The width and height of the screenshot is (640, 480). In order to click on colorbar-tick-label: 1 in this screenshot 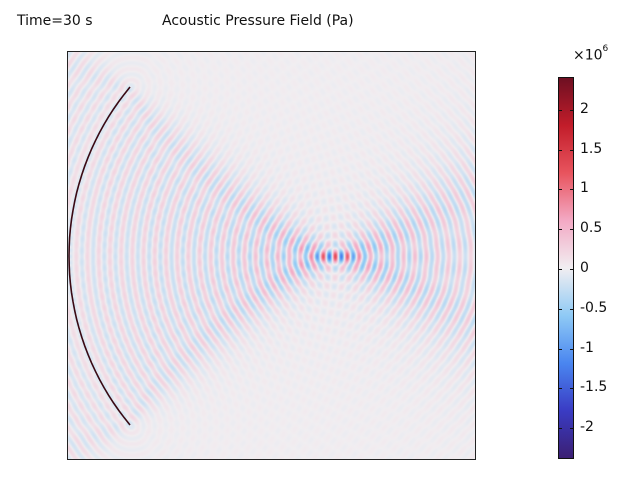, I will do `click(584, 188)`.